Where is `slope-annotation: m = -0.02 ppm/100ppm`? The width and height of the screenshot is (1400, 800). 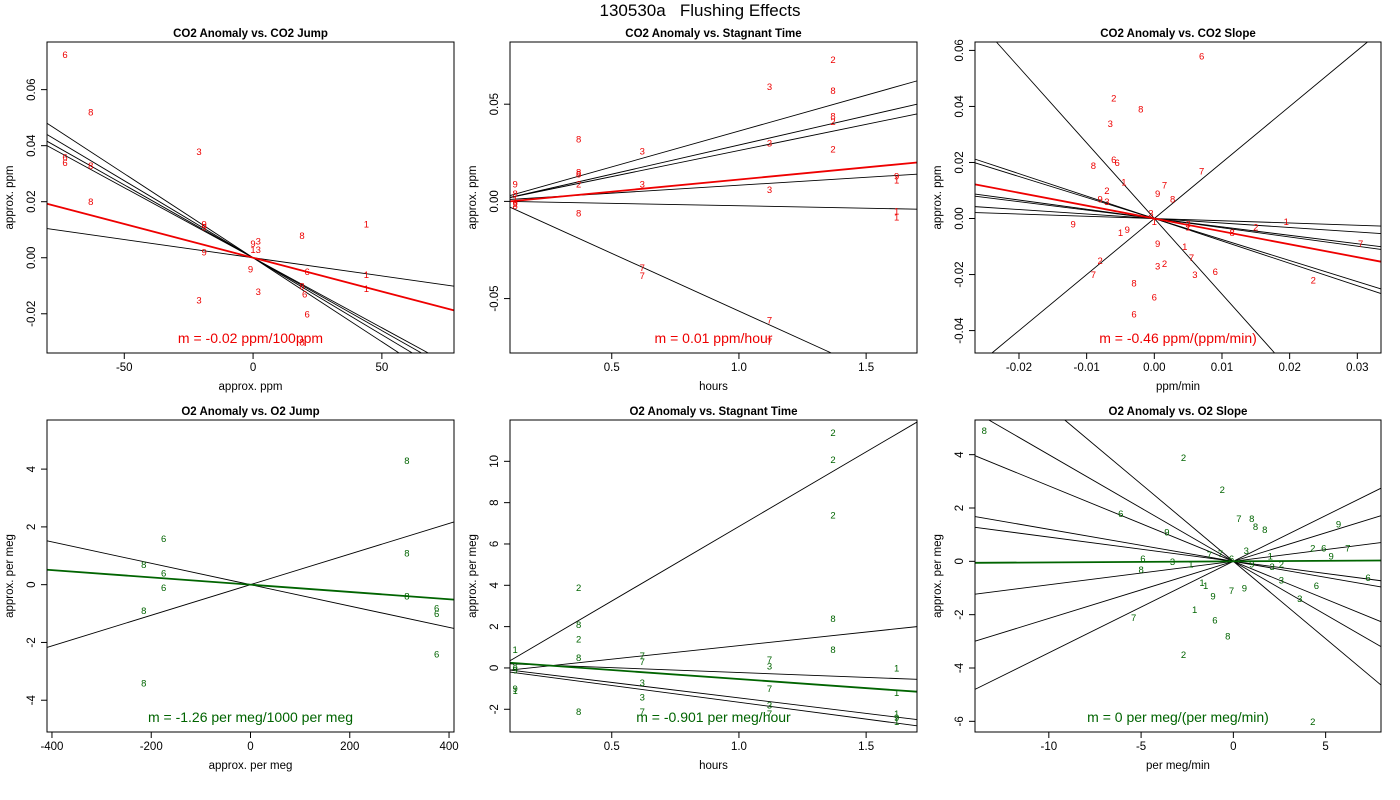 slope-annotation: m = -0.02 ppm/100ppm is located at coordinates (250, 338).